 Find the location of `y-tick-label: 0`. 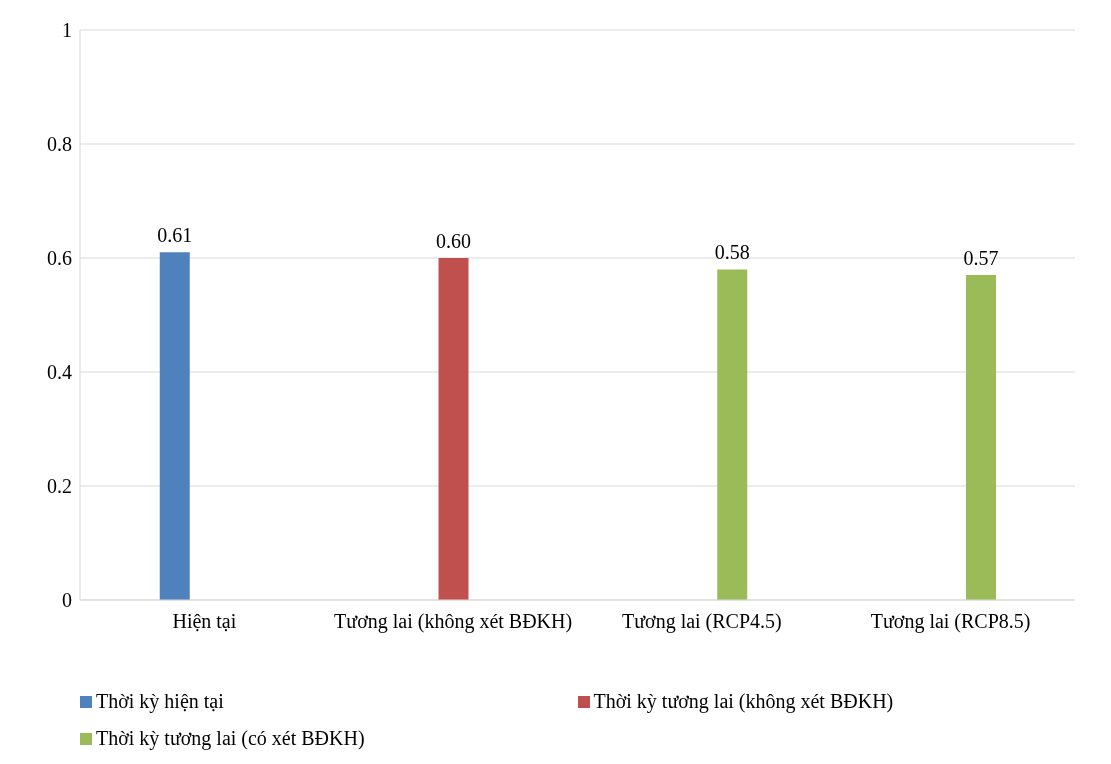

y-tick-label: 0 is located at coordinates (67, 600).